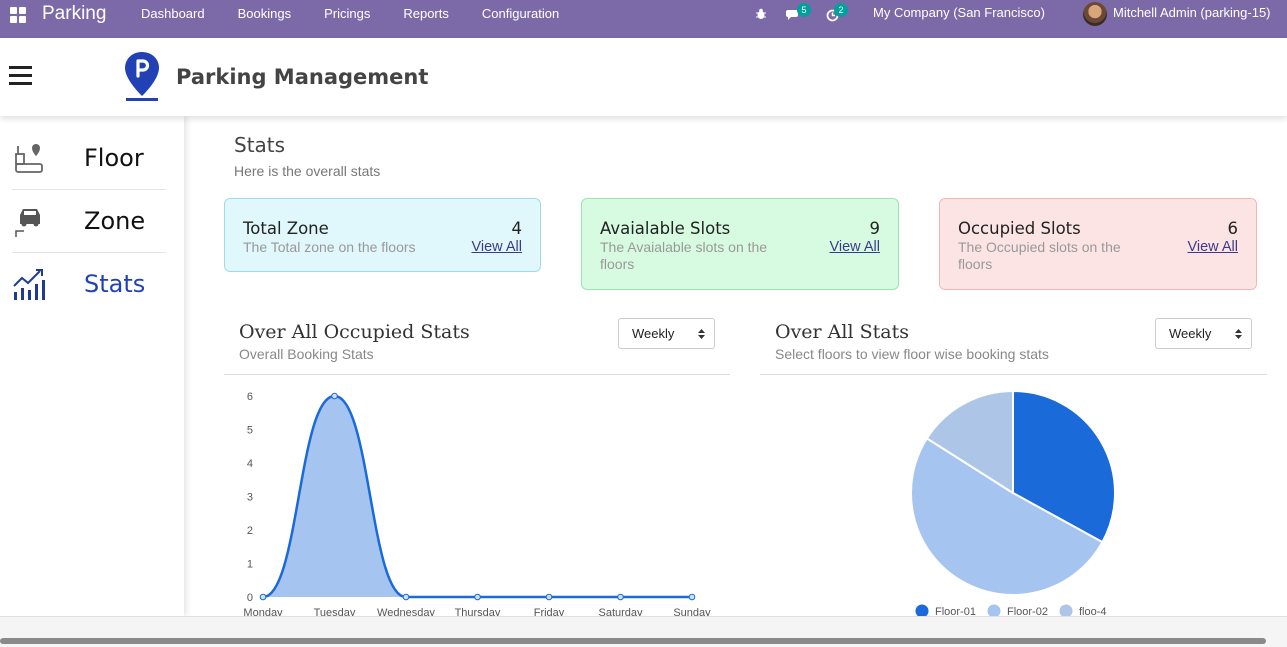 This screenshot has height=647, width=1287. Describe the element at coordinates (842, 332) in the screenshot. I see `overall-stats-title: Over All Stats` at that location.